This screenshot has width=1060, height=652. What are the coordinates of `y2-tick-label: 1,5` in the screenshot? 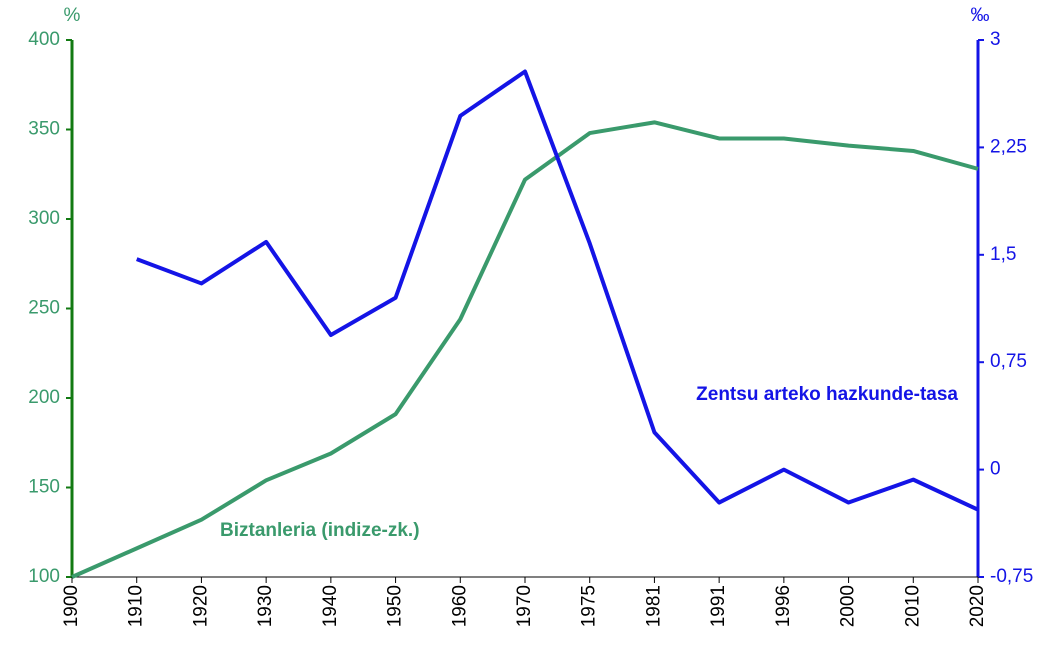 It's located at (1003, 254).